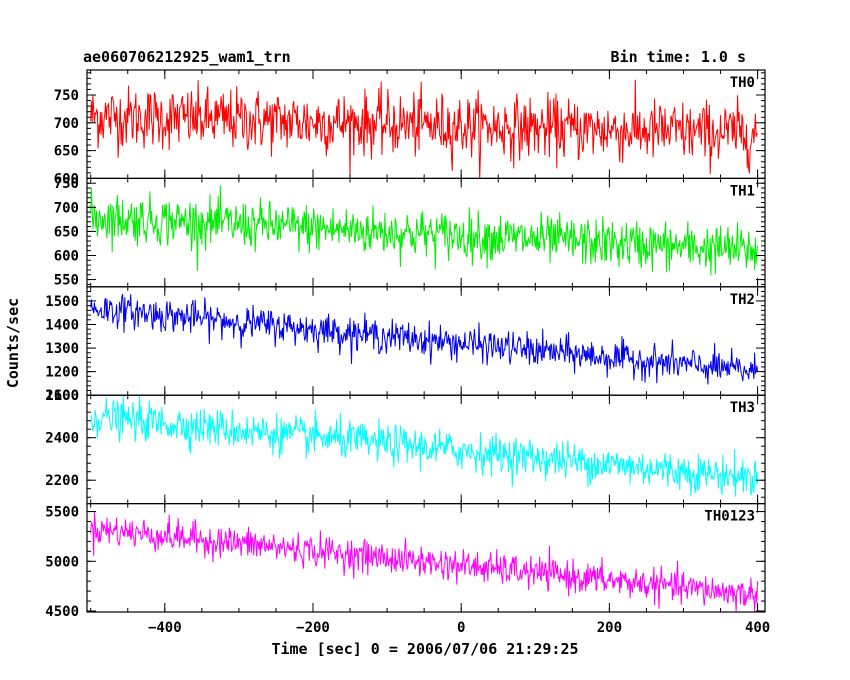 This screenshot has height=680, width=850. Describe the element at coordinates (62, 612) in the screenshot. I see `y-tick-label: 4500` at that location.